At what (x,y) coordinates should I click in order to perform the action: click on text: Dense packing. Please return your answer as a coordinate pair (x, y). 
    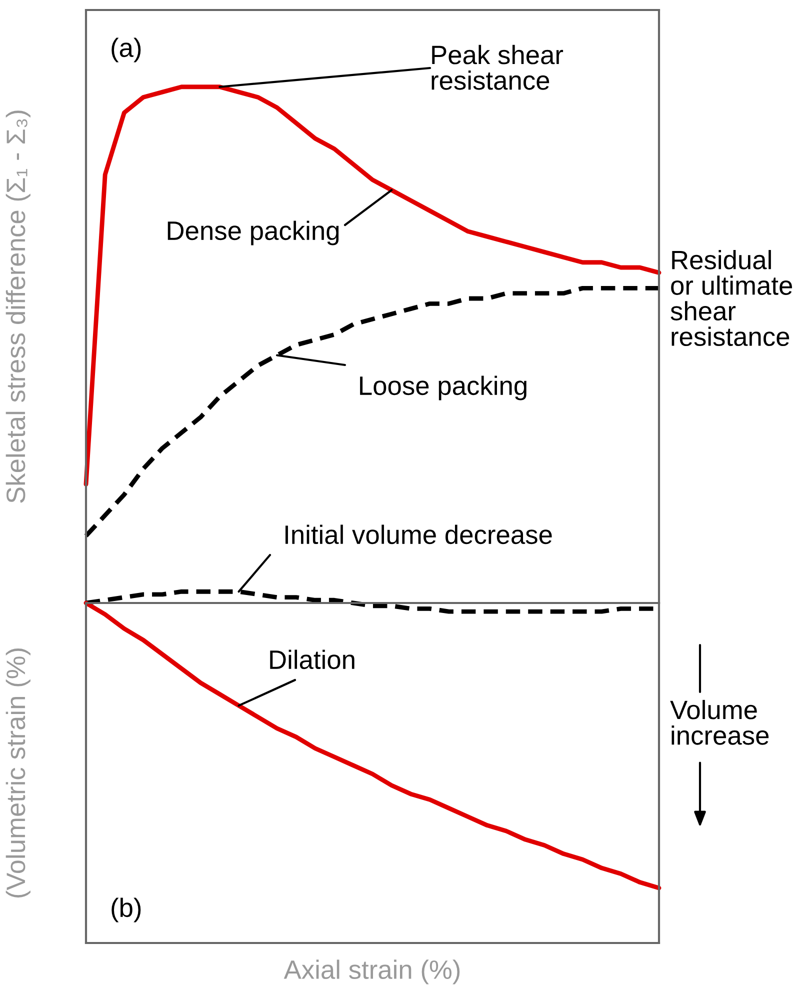
    Looking at the image, I should click on (253, 233).